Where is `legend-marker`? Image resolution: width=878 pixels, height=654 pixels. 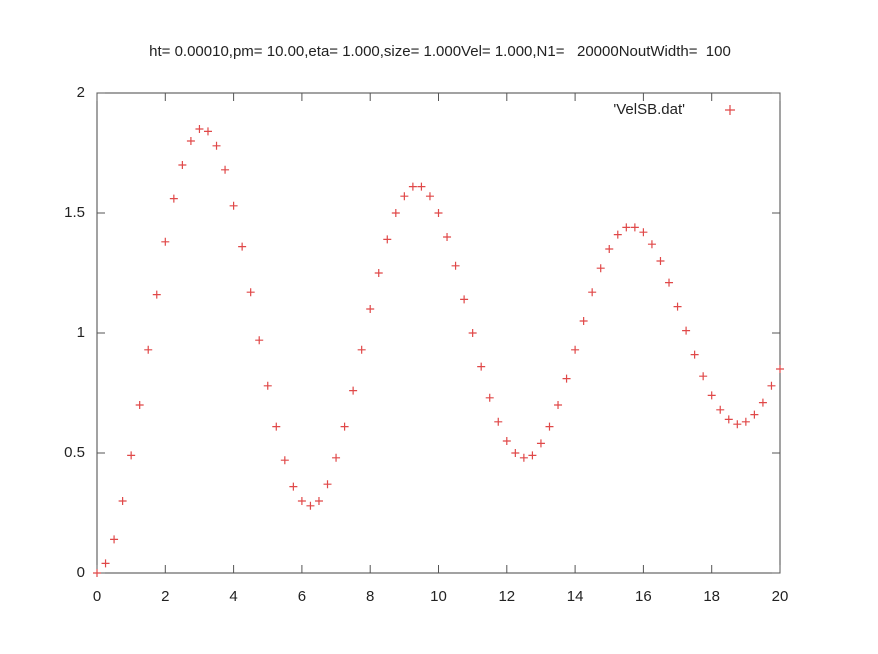
legend-marker is located at coordinates (730, 110).